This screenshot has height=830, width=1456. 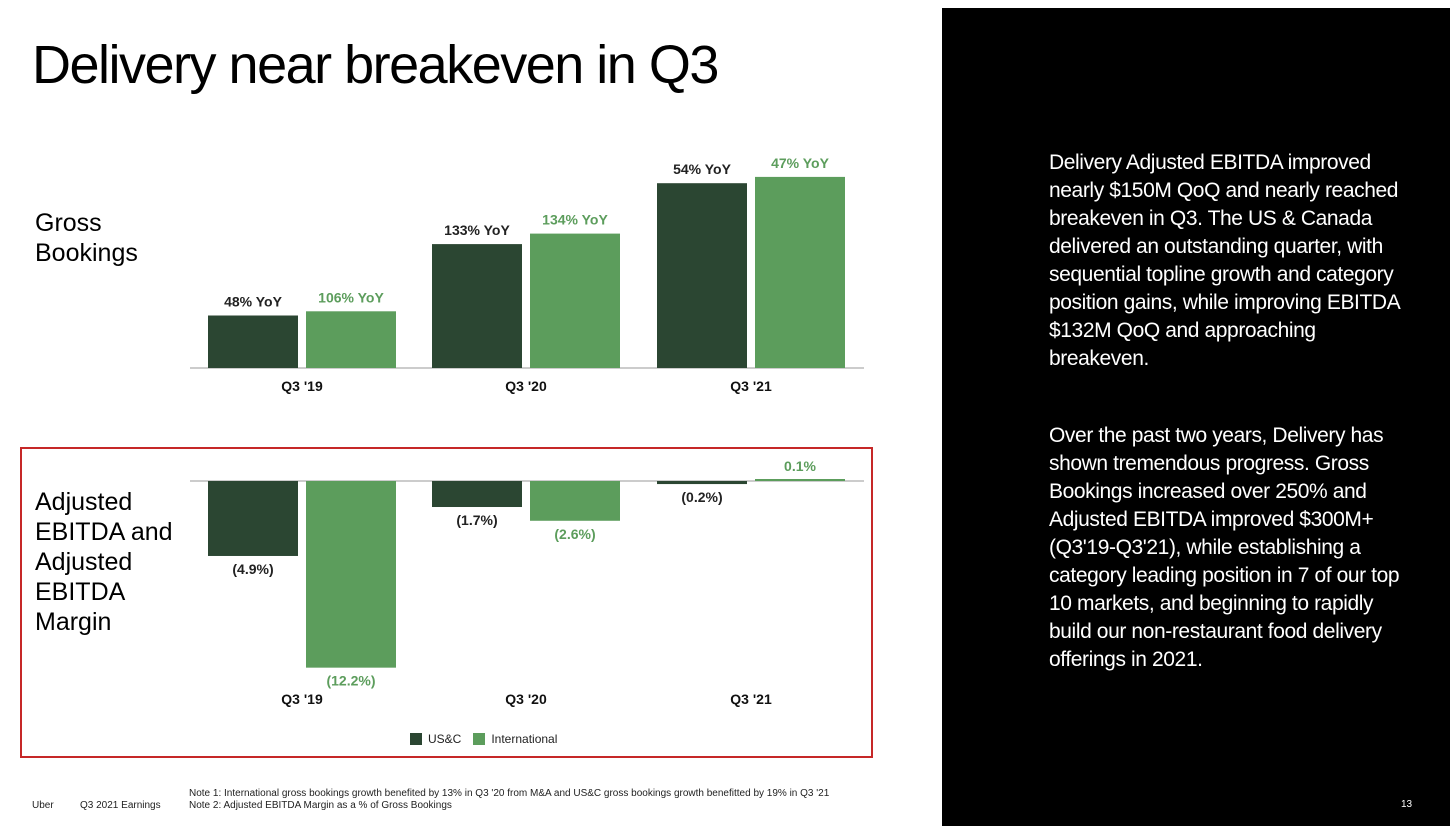 What do you see at coordinates (445, 739) in the screenshot?
I see `legend-label-usc: US&C` at bounding box center [445, 739].